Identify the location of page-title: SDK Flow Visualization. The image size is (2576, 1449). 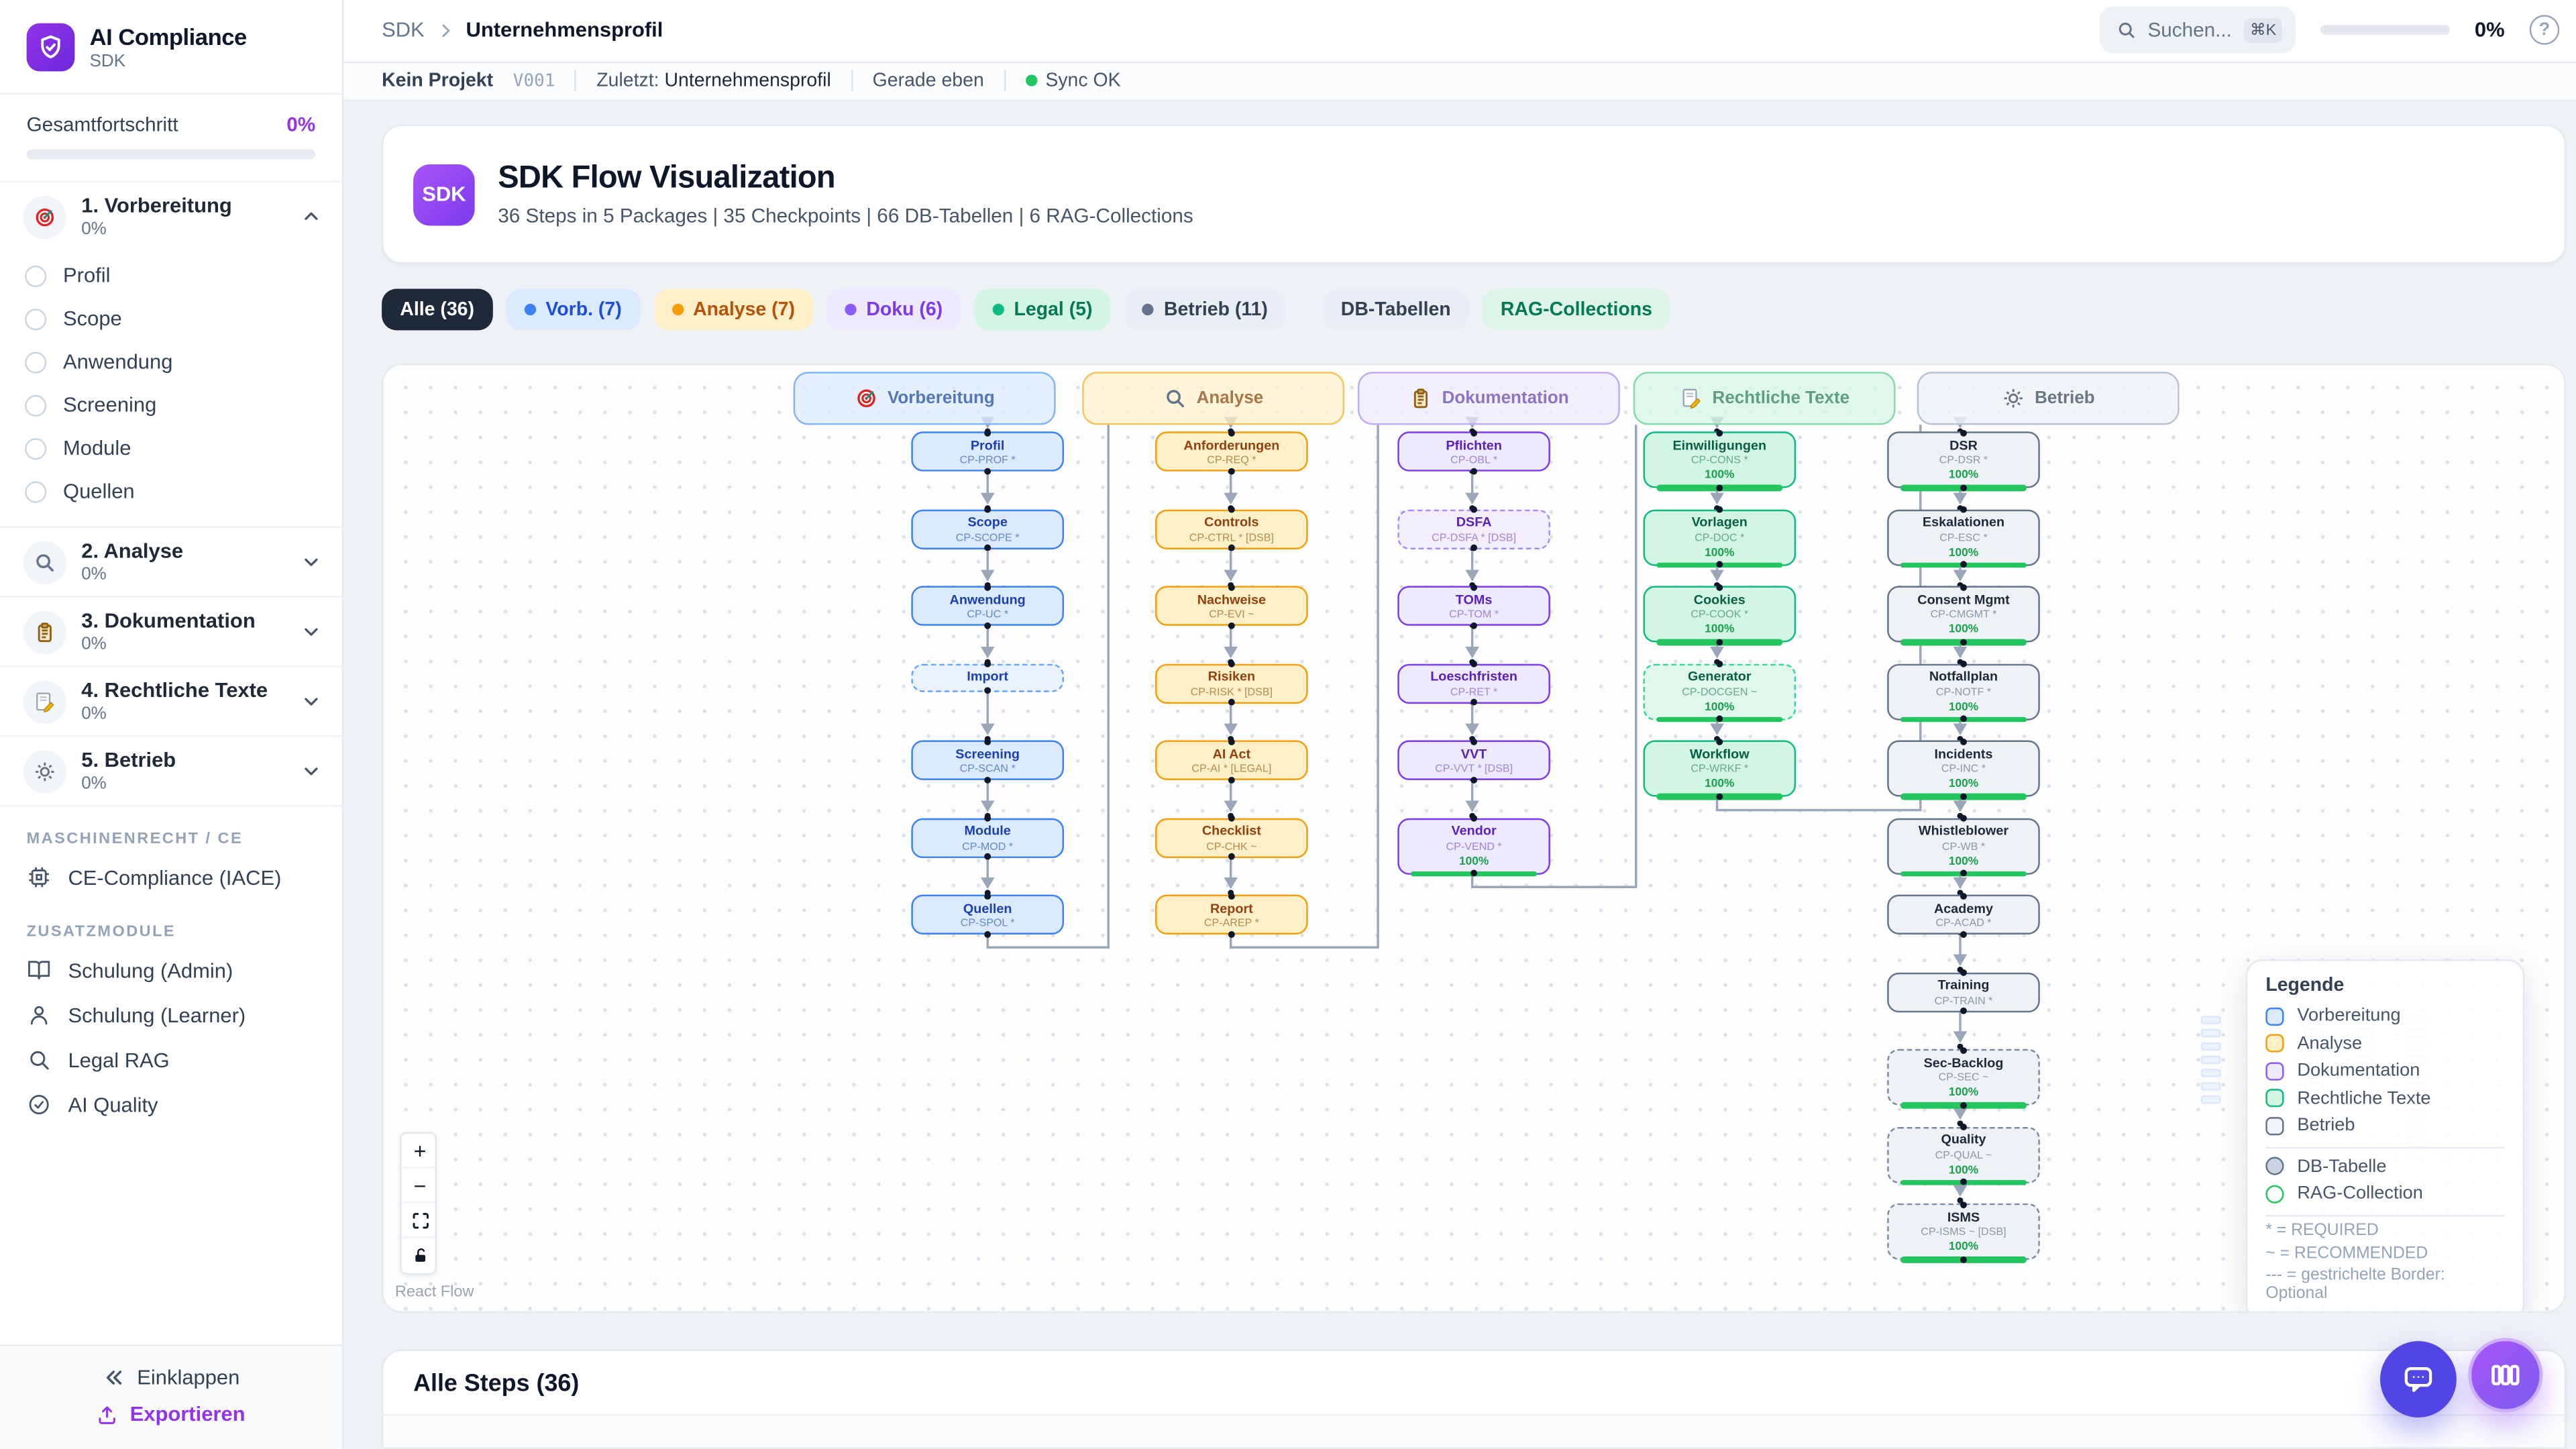
(666, 178).